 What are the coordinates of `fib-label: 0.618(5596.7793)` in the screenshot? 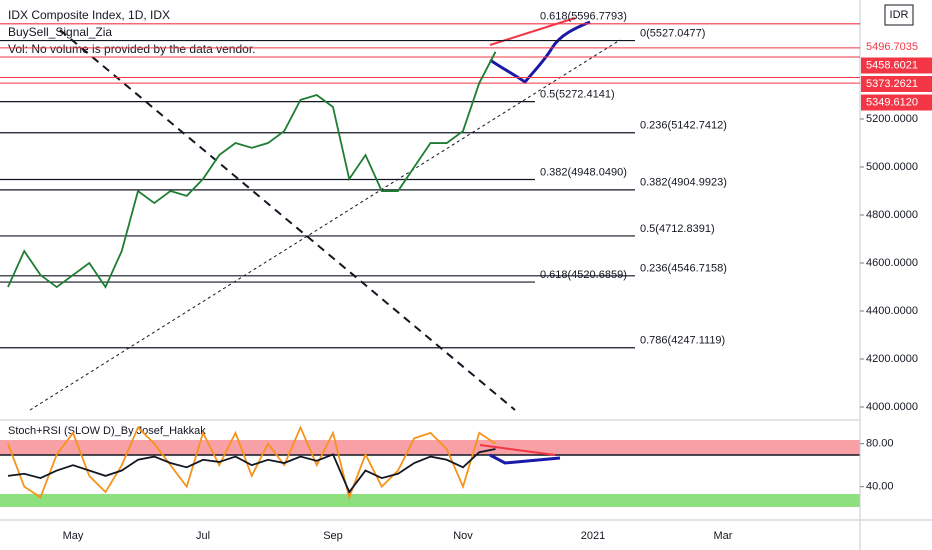 It's located at (583, 17).